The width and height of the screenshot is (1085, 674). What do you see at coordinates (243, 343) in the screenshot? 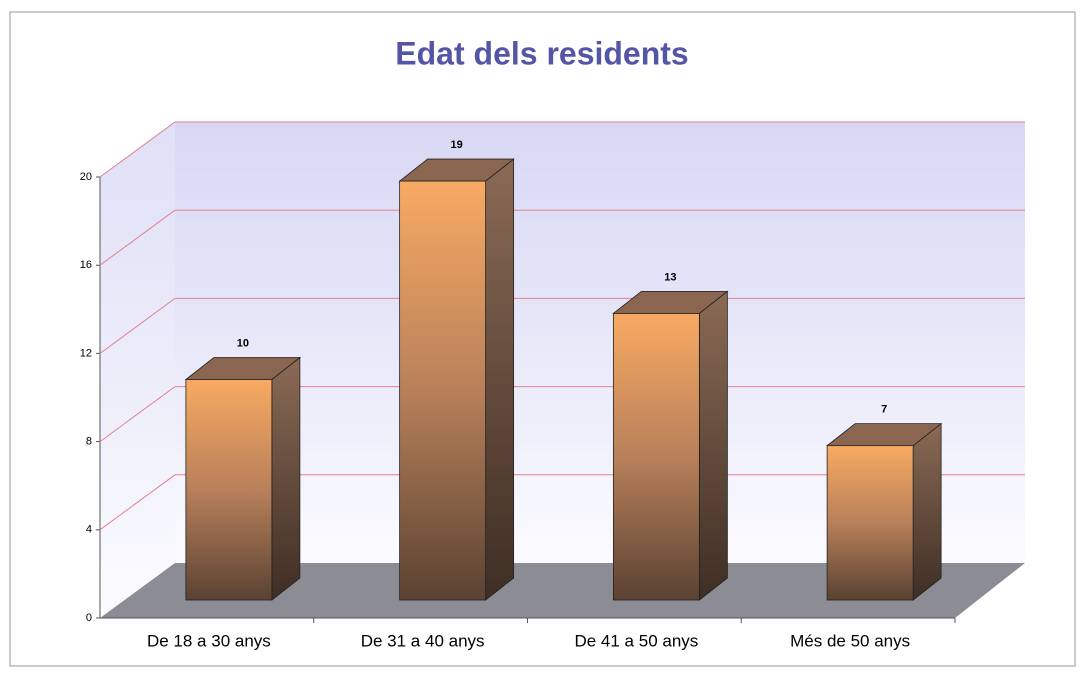
I see `value-label: 10` at bounding box center [243, 343].